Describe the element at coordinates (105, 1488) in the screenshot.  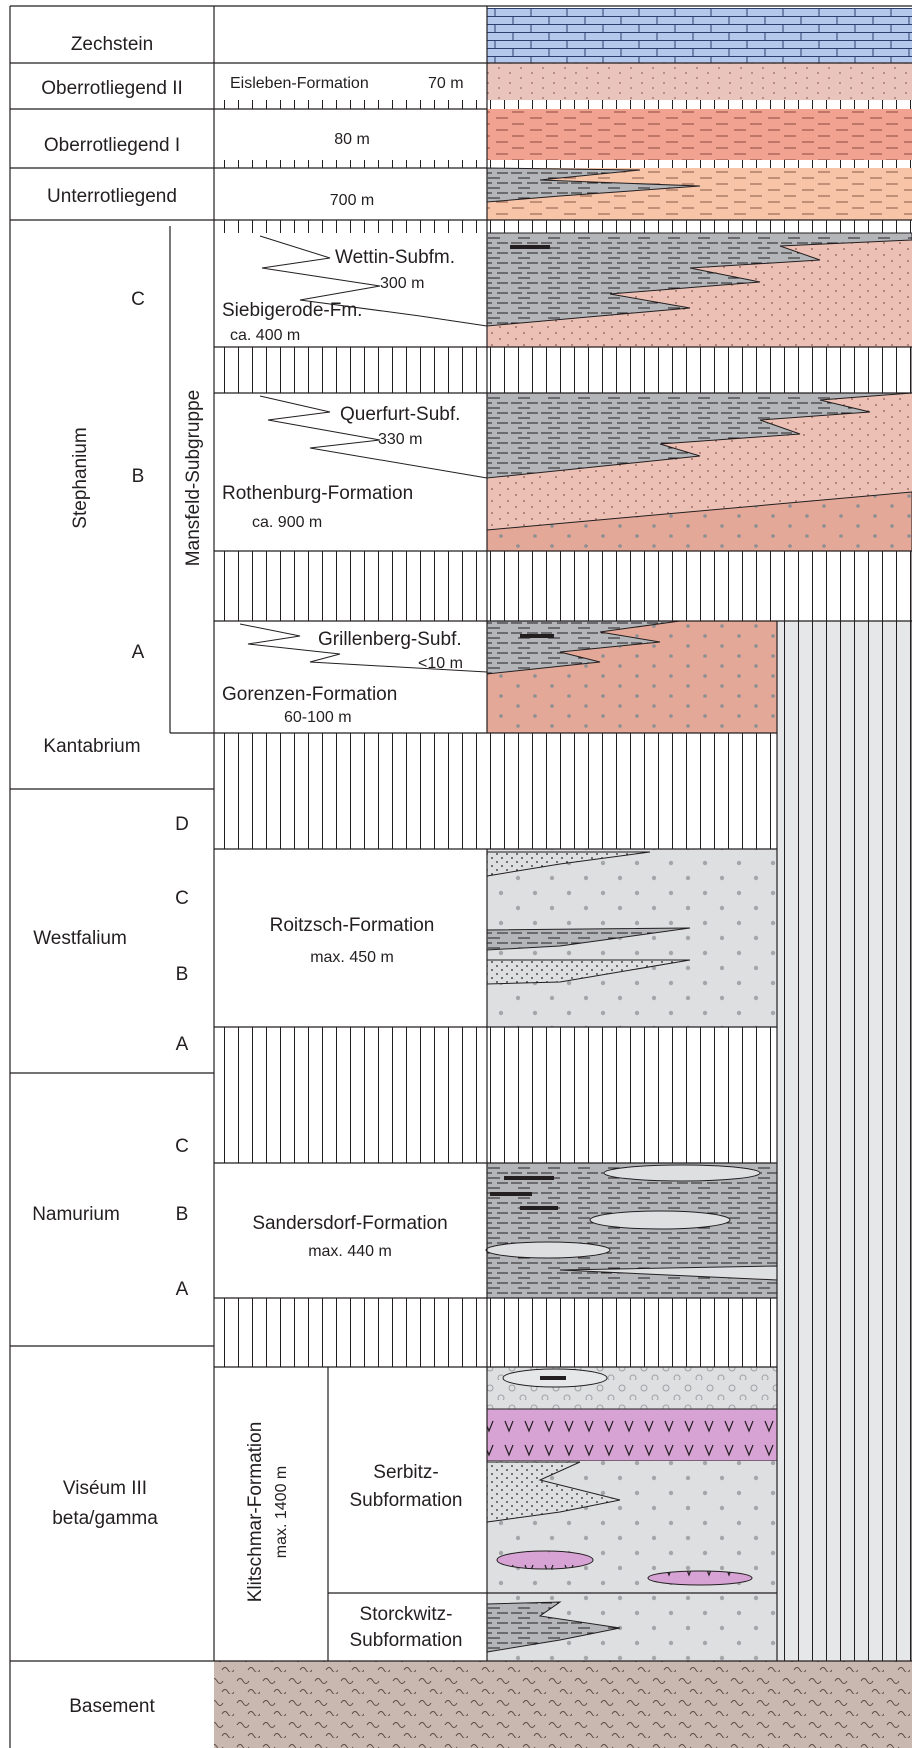
I see `epoch-viseum-line1: Viséum III` at that location.